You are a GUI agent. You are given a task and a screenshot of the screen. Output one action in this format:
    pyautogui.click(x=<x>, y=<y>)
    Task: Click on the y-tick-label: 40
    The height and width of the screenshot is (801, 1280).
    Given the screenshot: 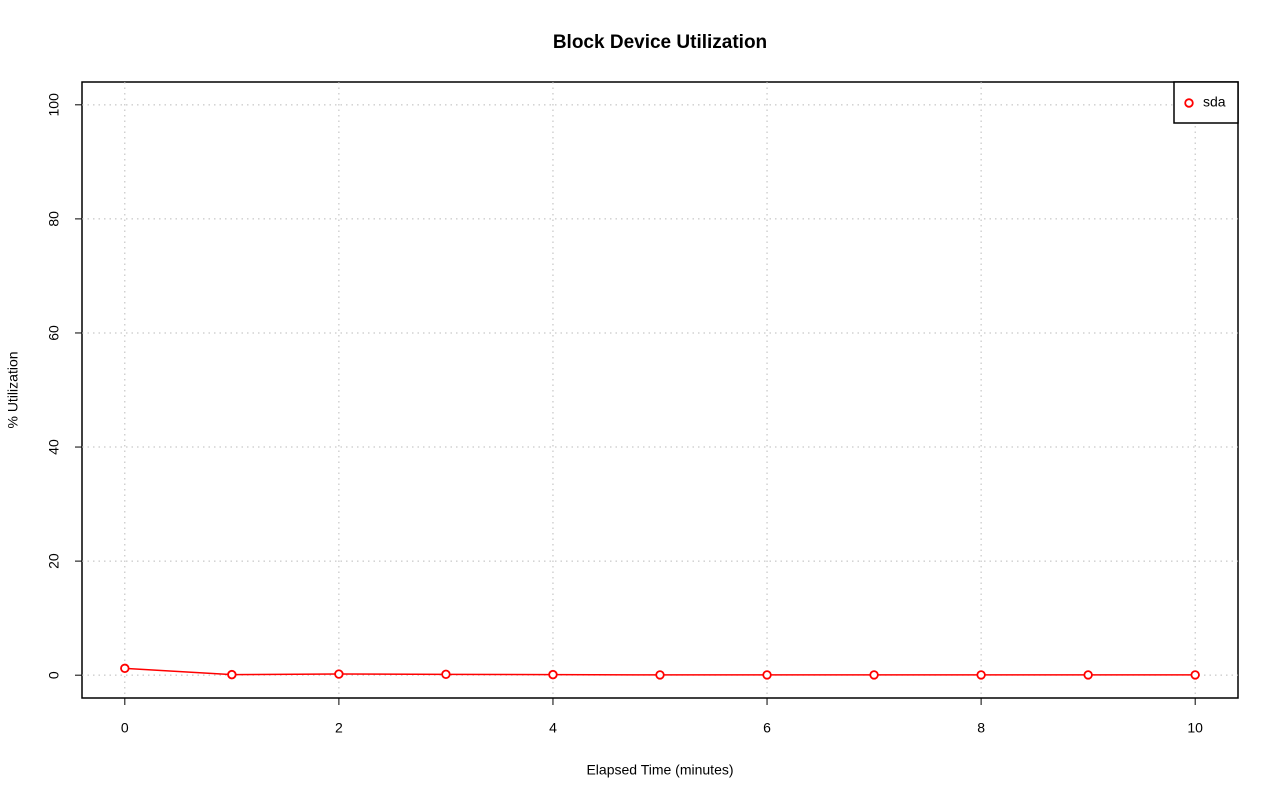 What is the action you would take?
    pyautogui.click(x=54, y=447)
    